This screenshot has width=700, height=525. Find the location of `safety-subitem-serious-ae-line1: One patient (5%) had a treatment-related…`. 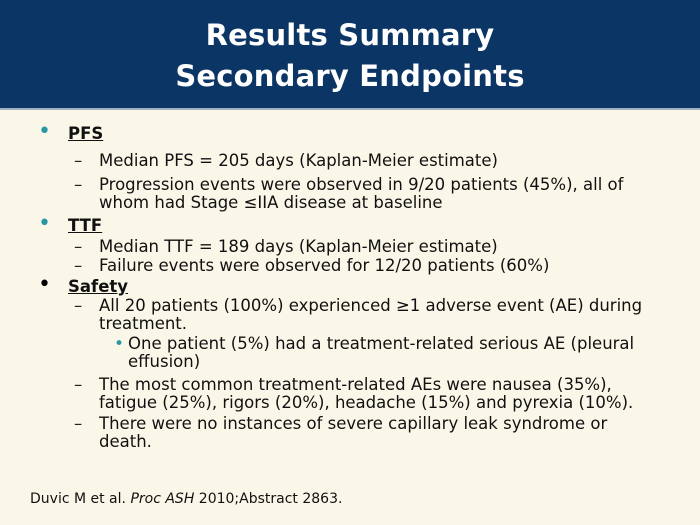

safety-subitem-serious-ae-line1: One patient (5%) had a treatment-related… is located at coordinates (381, 343).